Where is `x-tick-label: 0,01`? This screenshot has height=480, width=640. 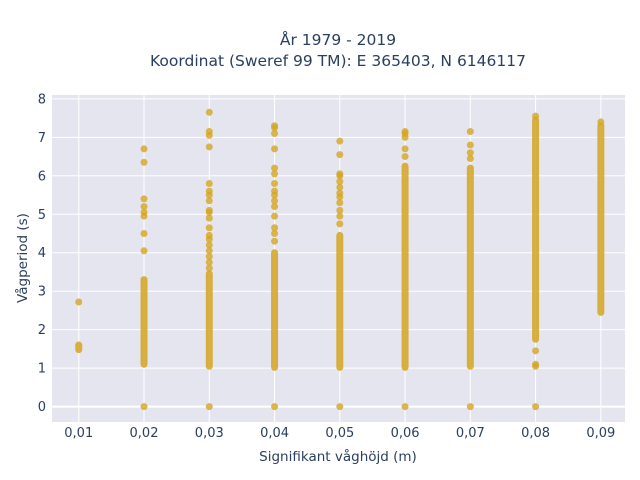 x-tick-label: 0,01 is located at coordinates (78, 433).